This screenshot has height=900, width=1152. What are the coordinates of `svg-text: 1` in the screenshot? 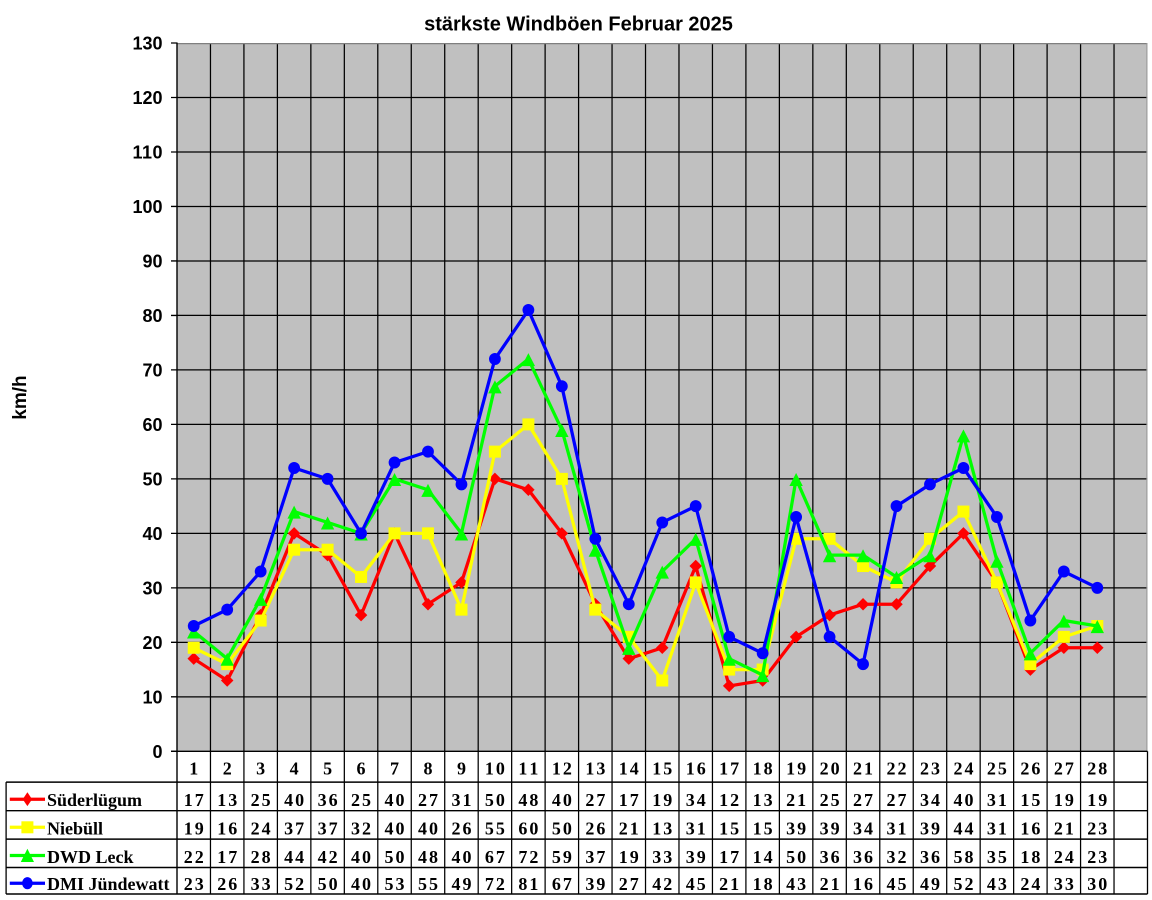 It's located at (193, 768).